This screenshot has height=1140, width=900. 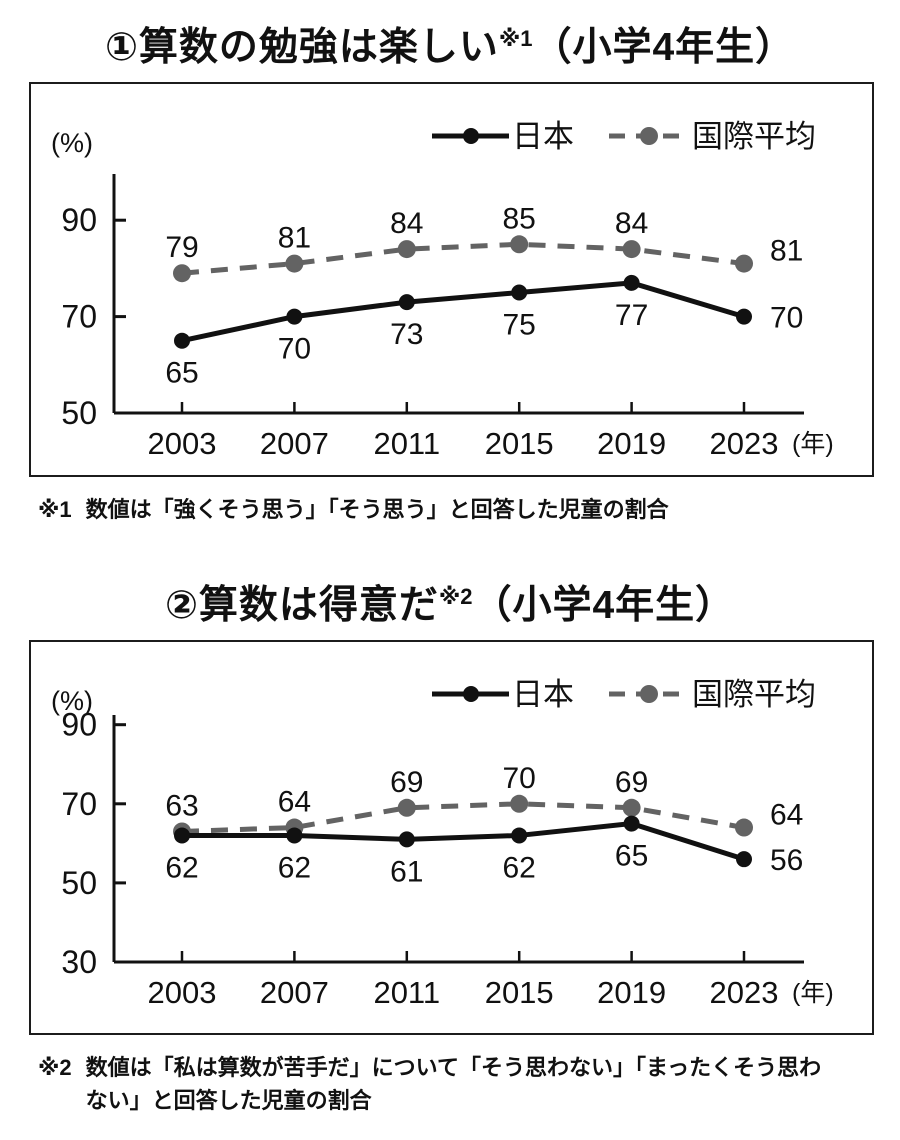 What do you see at coordinates (79, 962) in the screenshot?
I see `y-tick-label: 30` at bounding box center [79, 962].